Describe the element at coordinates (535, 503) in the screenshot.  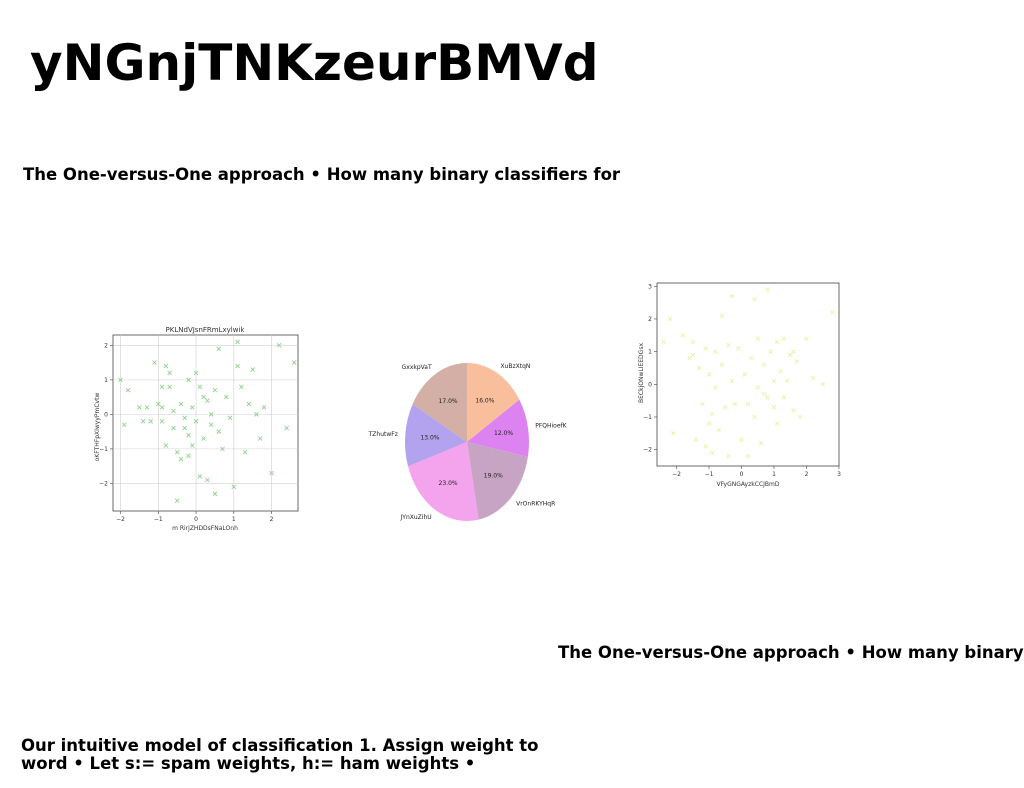
I see `pie-slice-label: VrOnRKYHqR` at that location.